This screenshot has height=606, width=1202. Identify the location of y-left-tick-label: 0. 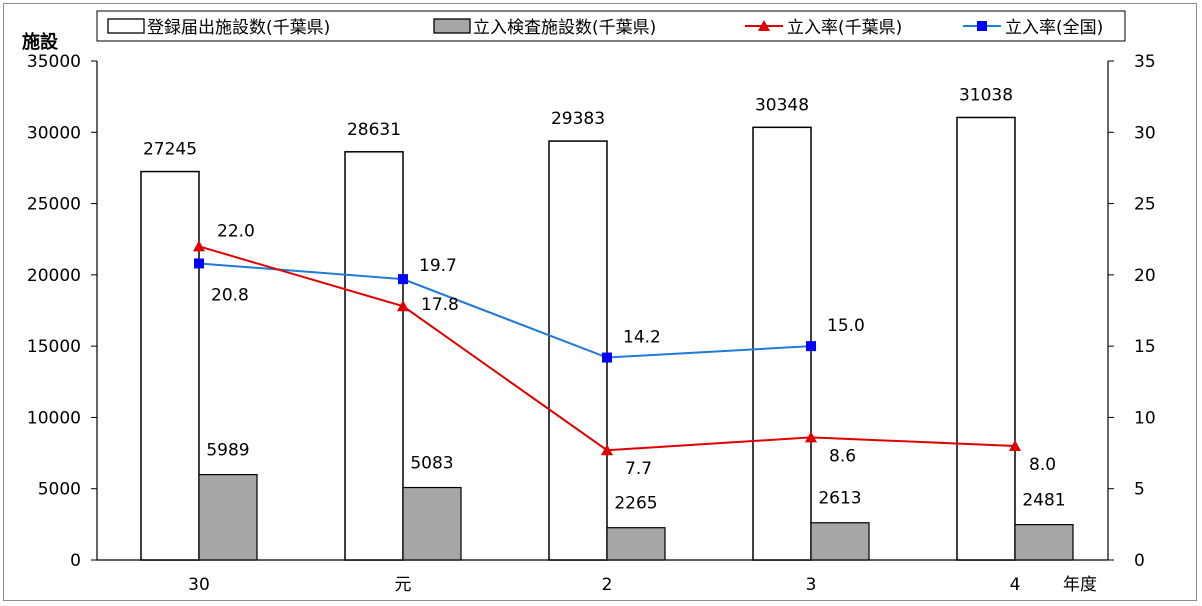
(75, 561).